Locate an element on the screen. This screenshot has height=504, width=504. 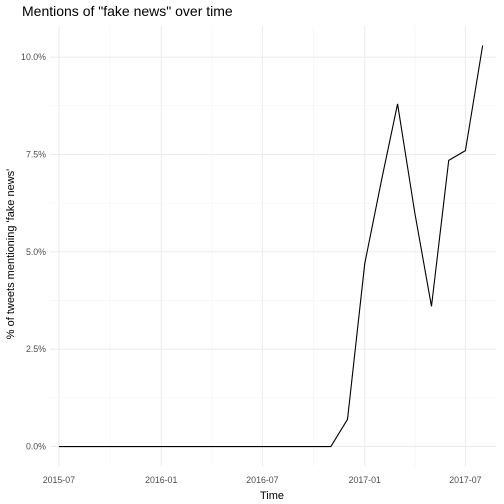
y-tick-label: 5.0% is located at coordinates (36, 252).